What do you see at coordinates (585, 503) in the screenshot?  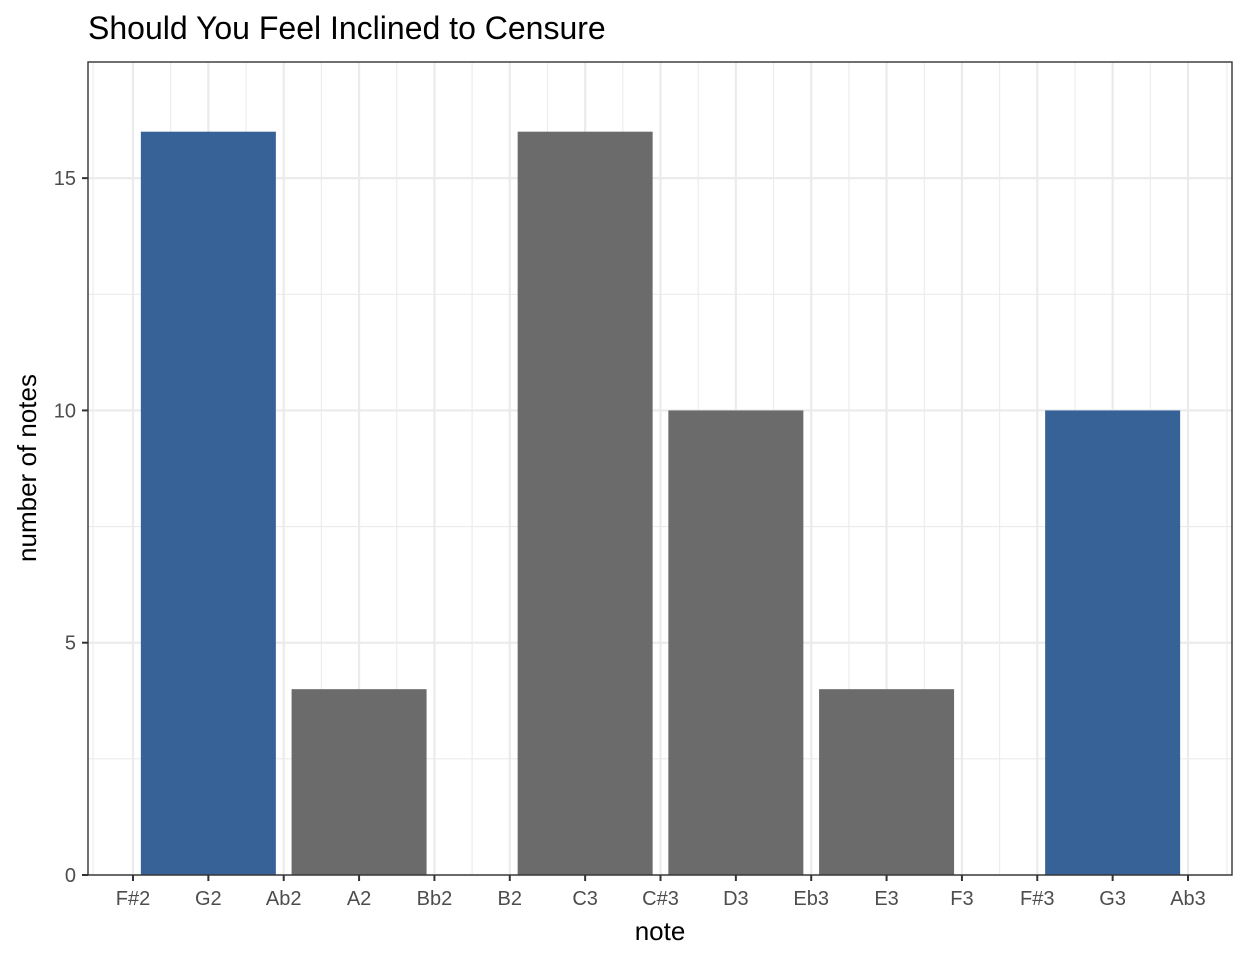 I see `bar-c3` at bounding box center [585, 503].